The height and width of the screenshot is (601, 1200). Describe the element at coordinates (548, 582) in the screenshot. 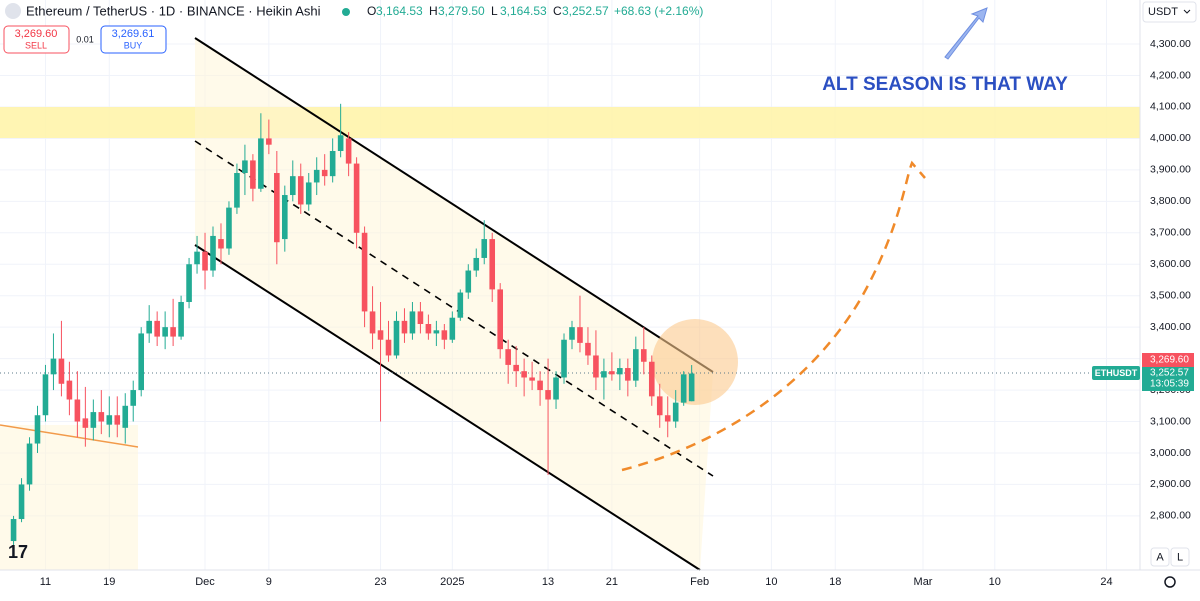

I see `x-tick-label: 13` at that location.